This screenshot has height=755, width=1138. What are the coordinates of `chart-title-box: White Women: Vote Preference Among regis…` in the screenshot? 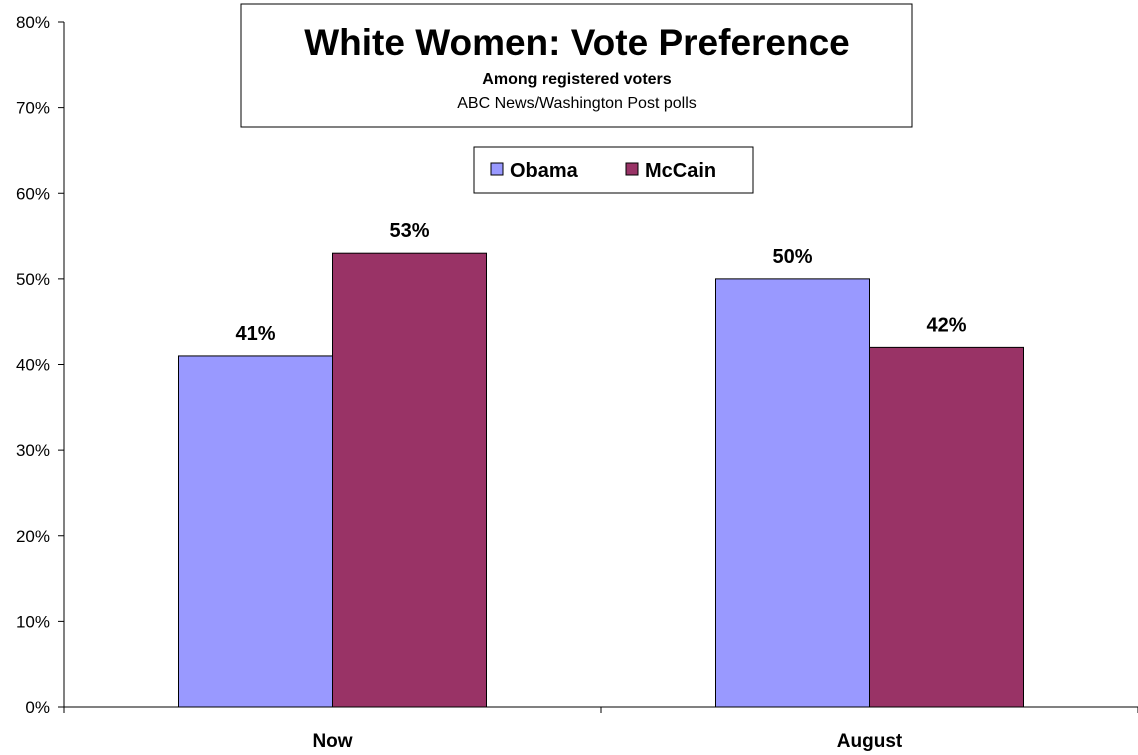 It's located at (576, 65).